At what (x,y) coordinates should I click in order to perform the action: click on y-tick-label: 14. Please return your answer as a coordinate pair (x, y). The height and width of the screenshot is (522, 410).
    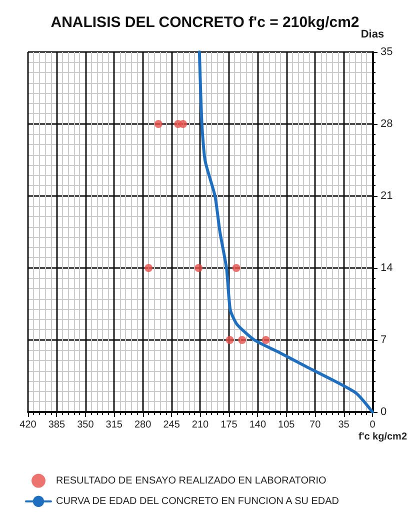
    Looking at the image, I should click on (386, 268).